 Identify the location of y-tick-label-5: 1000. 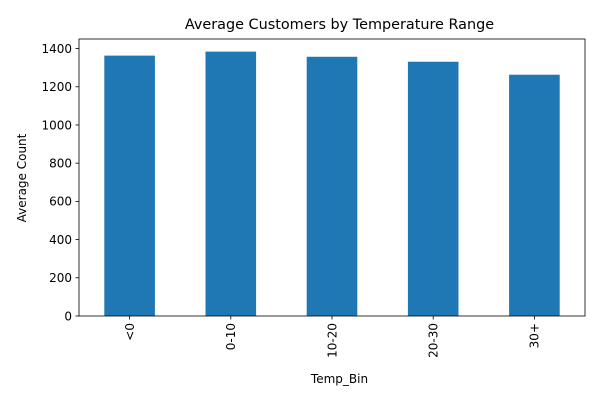
(56, 125).